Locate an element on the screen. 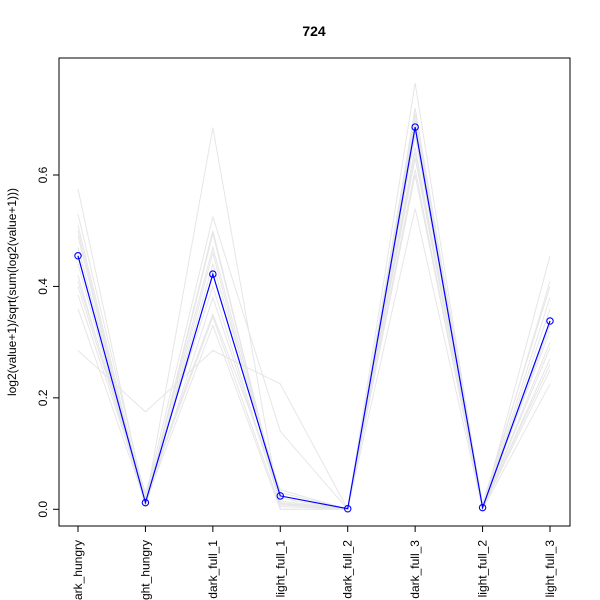 Image resolution: width=600 pixels, height=600 pixels. x-tick-label: ght_hungry is located at coordinates (145, 570).